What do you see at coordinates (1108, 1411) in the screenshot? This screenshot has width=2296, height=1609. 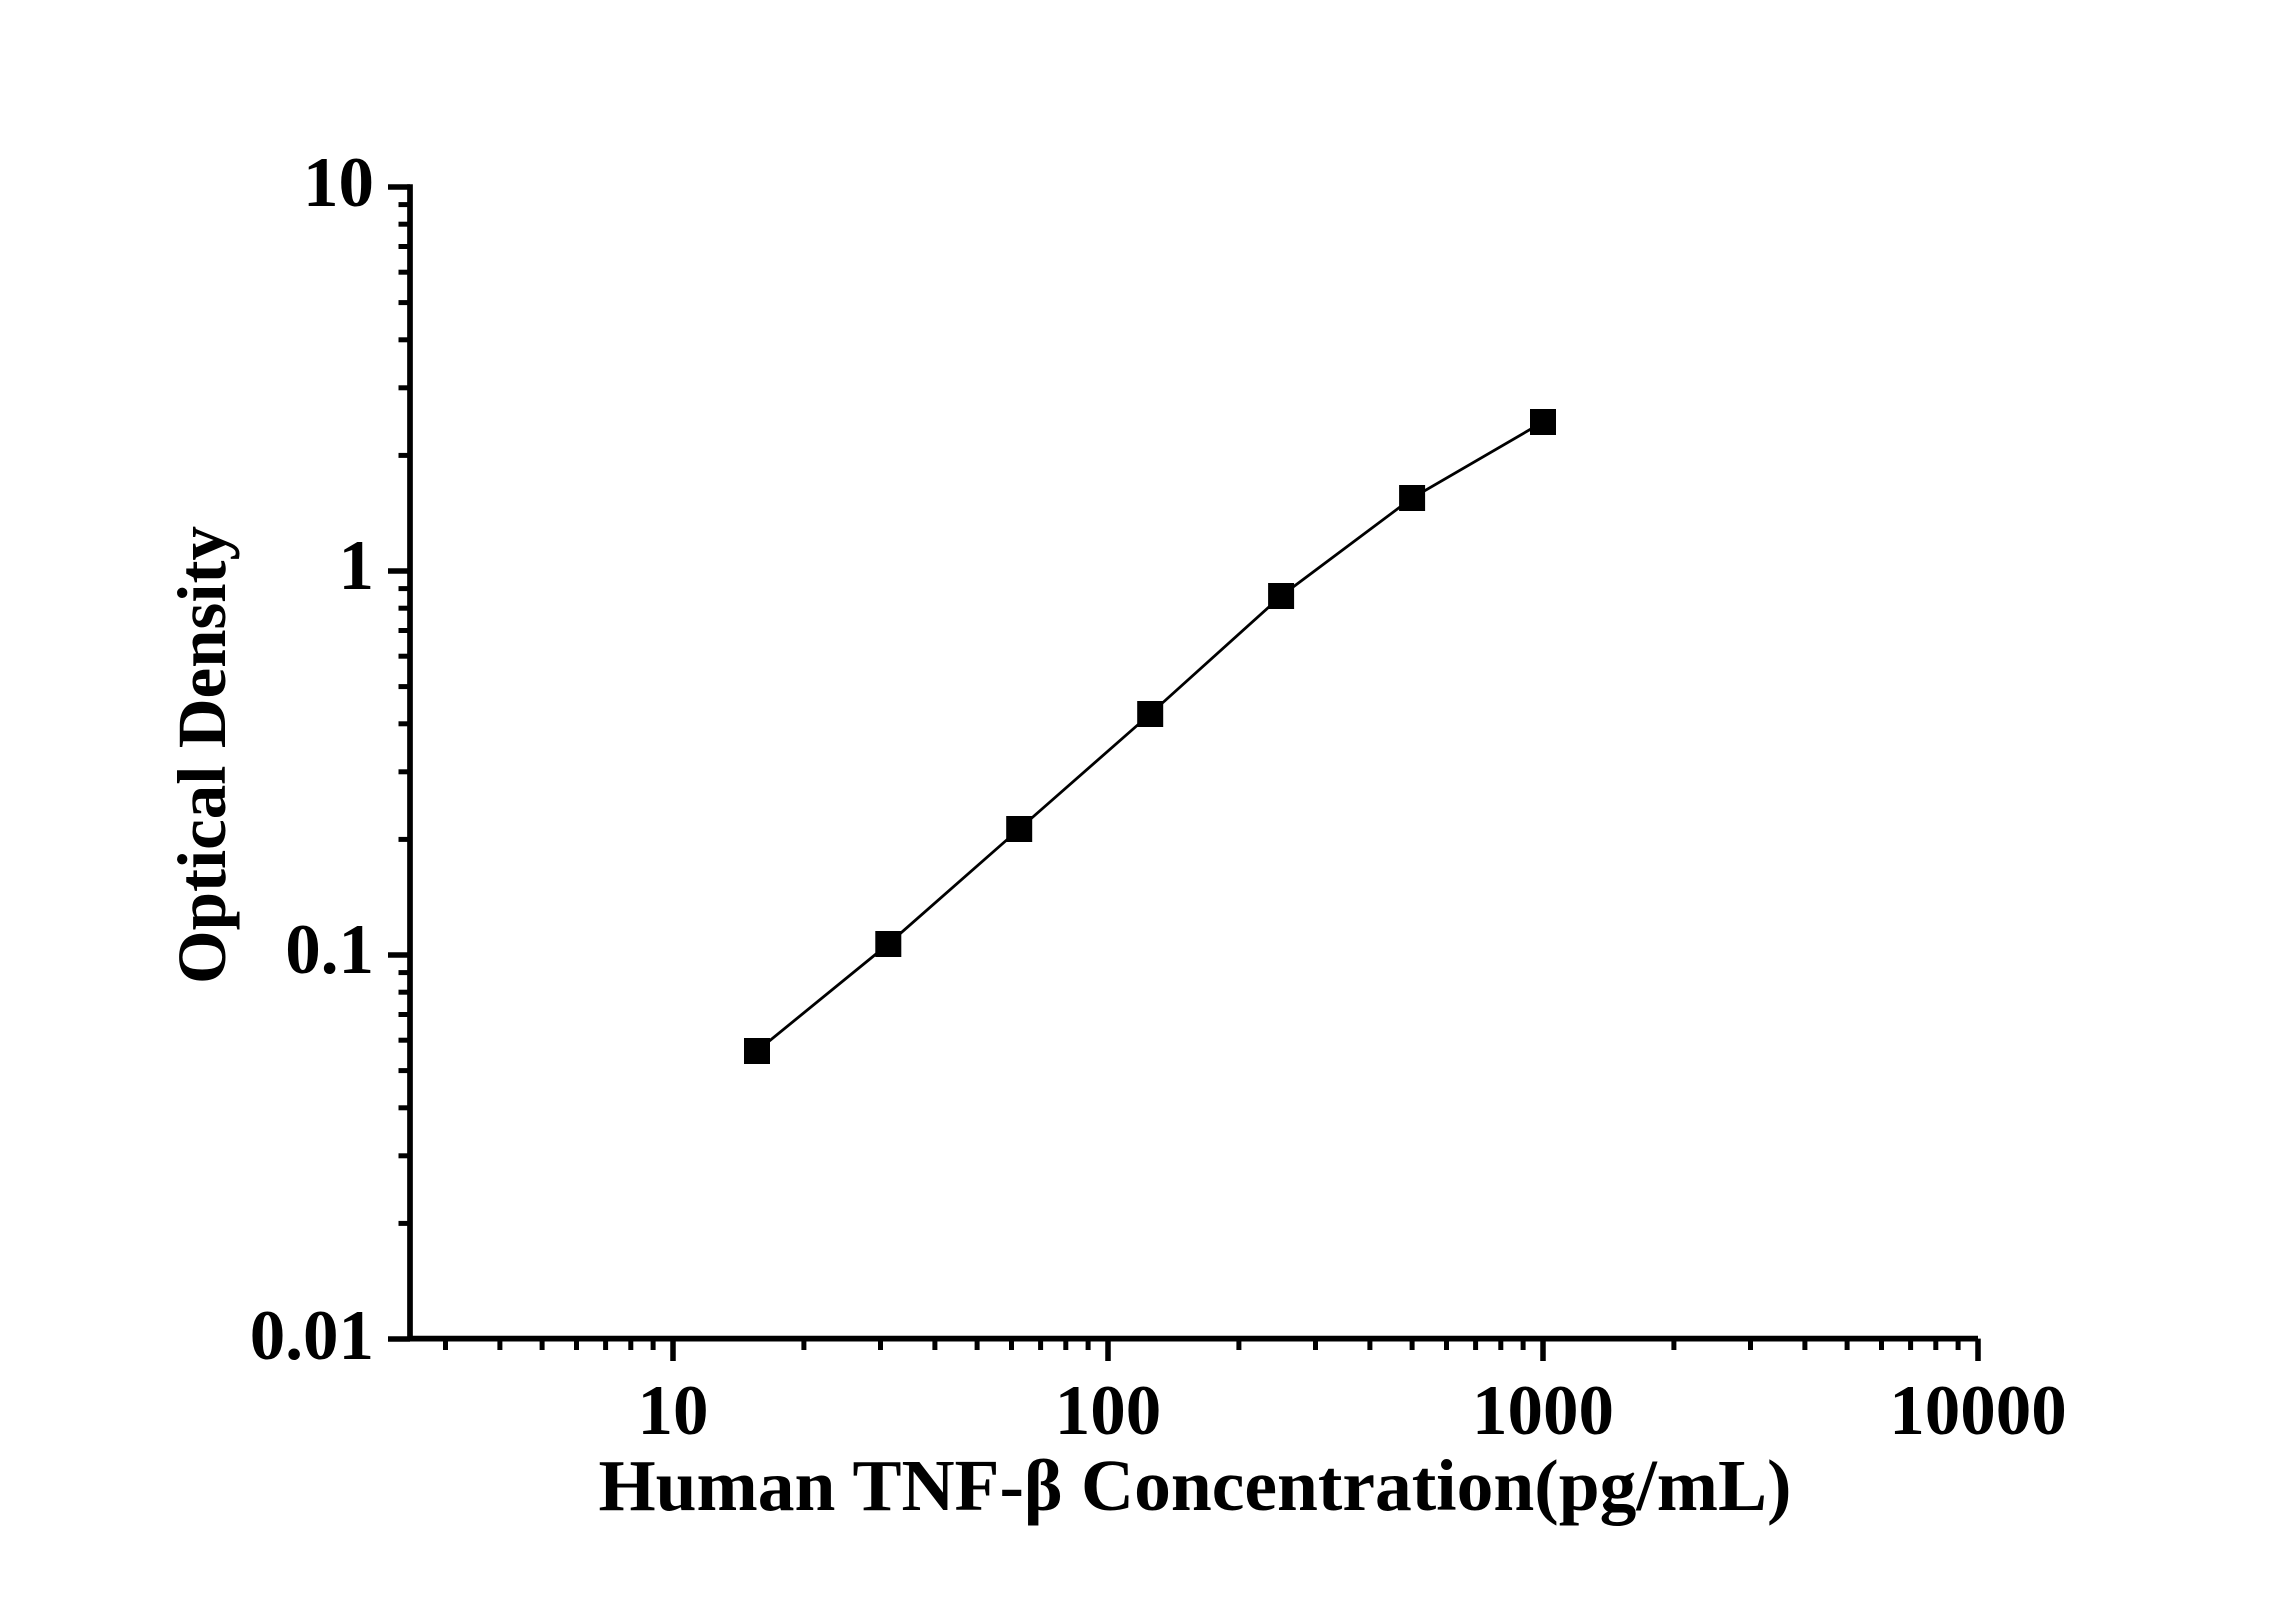 I see `svg-text: 100` at bounding box center [1108, 1411].